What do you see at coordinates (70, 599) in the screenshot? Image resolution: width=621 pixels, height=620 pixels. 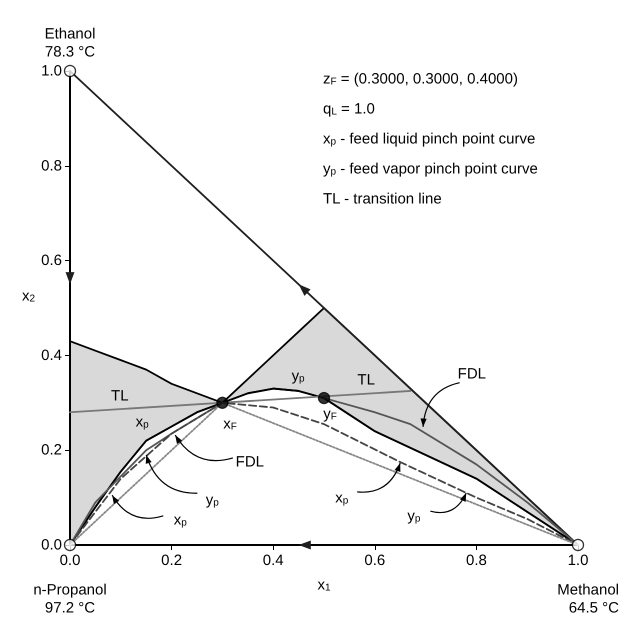 I see `text: n-Propanol 97.2 °C` at bounding box center [70, 599].